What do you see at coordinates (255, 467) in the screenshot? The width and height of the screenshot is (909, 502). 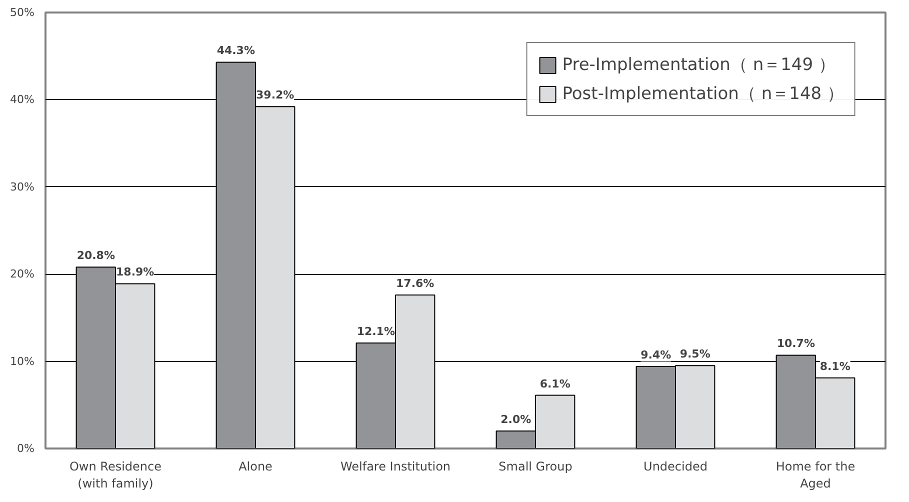 I see `x-tick-label: Alone` at bounding box center [255, 467].